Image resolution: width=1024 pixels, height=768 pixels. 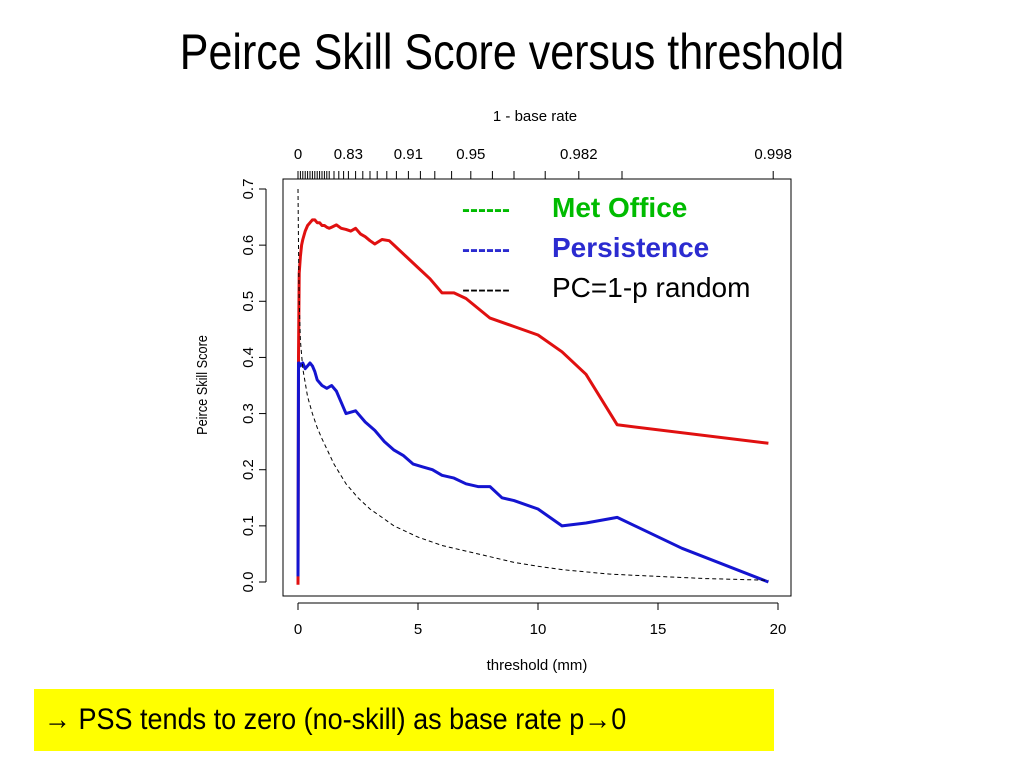 What do you see at coordinates (418, 629) in the screenshot?
I see `x-tick-label: 5` at bounding box center [418, 629].